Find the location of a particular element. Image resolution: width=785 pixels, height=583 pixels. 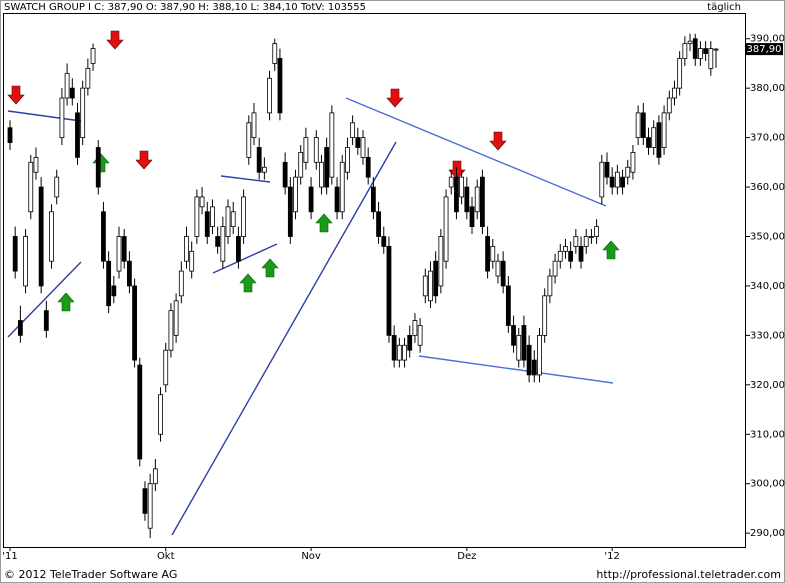

y-tick-label: 320,00 is located at coordinates (767, 385).